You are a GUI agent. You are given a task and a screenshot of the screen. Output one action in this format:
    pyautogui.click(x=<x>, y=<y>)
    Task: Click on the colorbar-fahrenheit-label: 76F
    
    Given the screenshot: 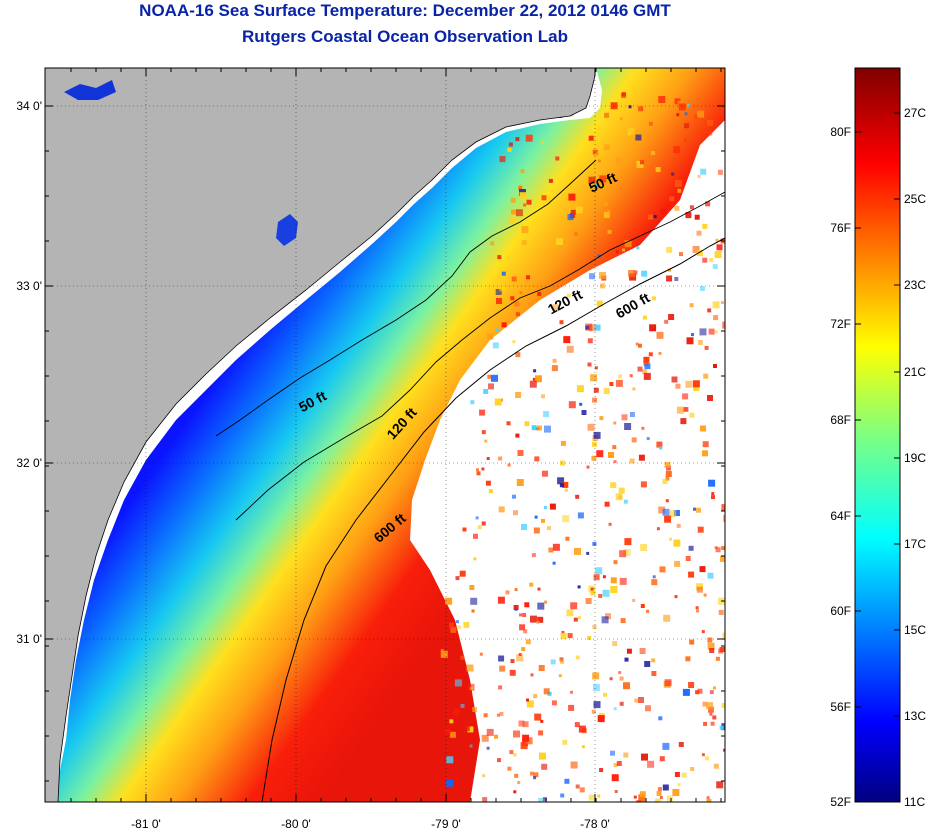 What is the action you would take?
    pyautogui.click(x=840, y=228)
    